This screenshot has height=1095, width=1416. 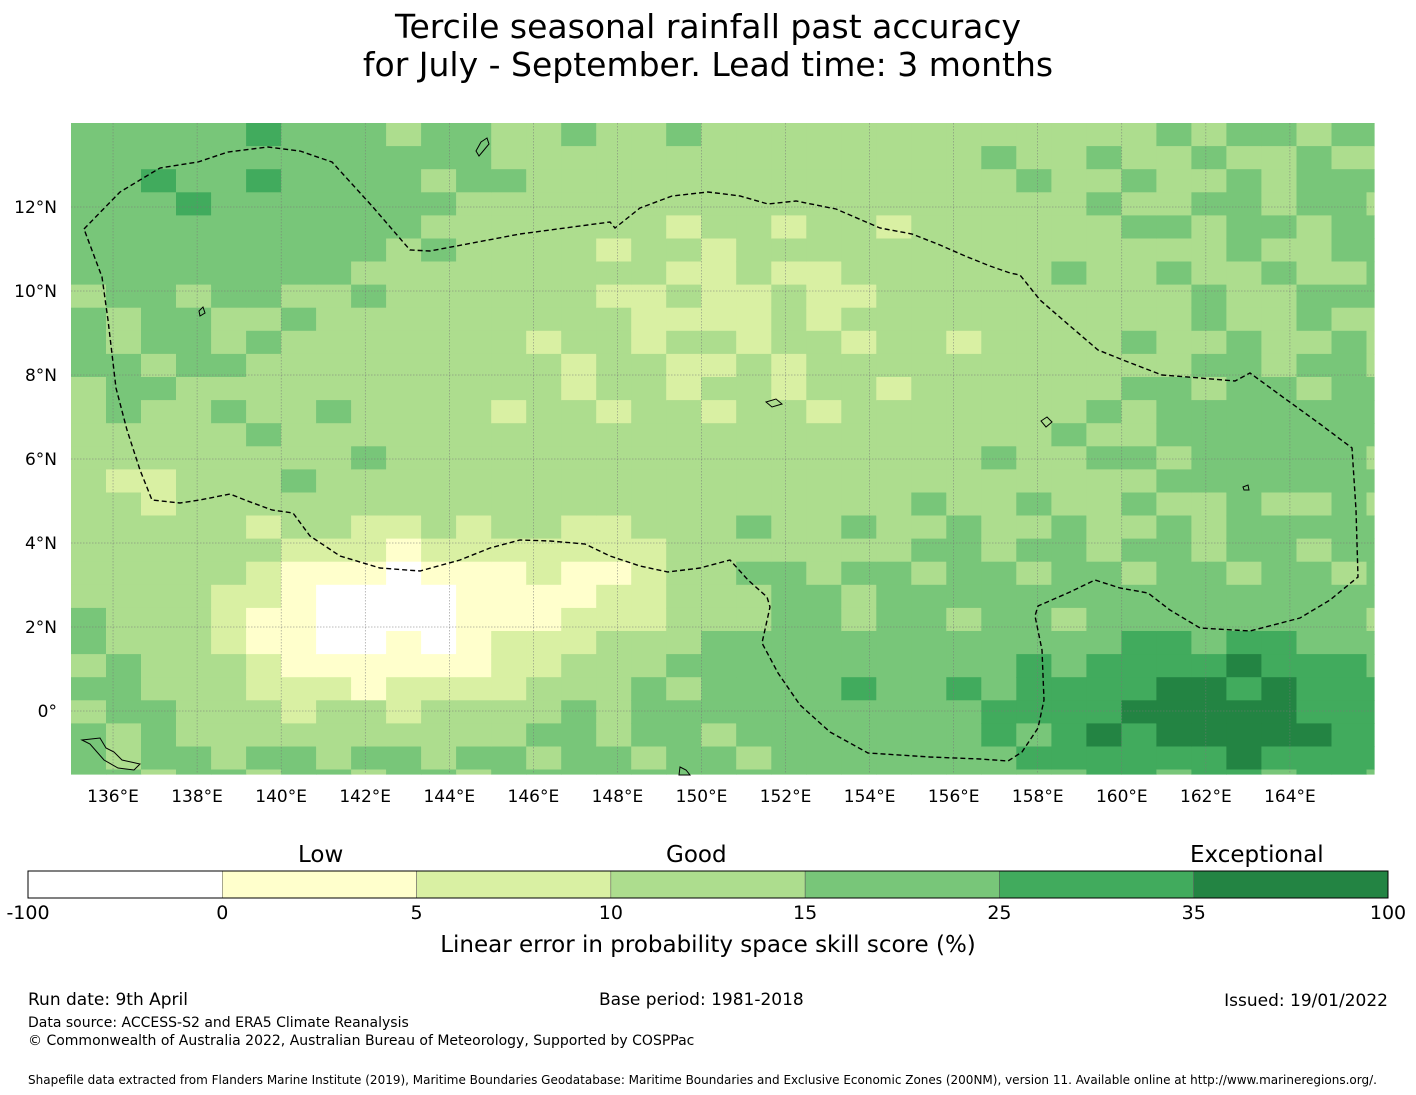 I want to click on legend-category-good: Good, so click(x=696, y=855).